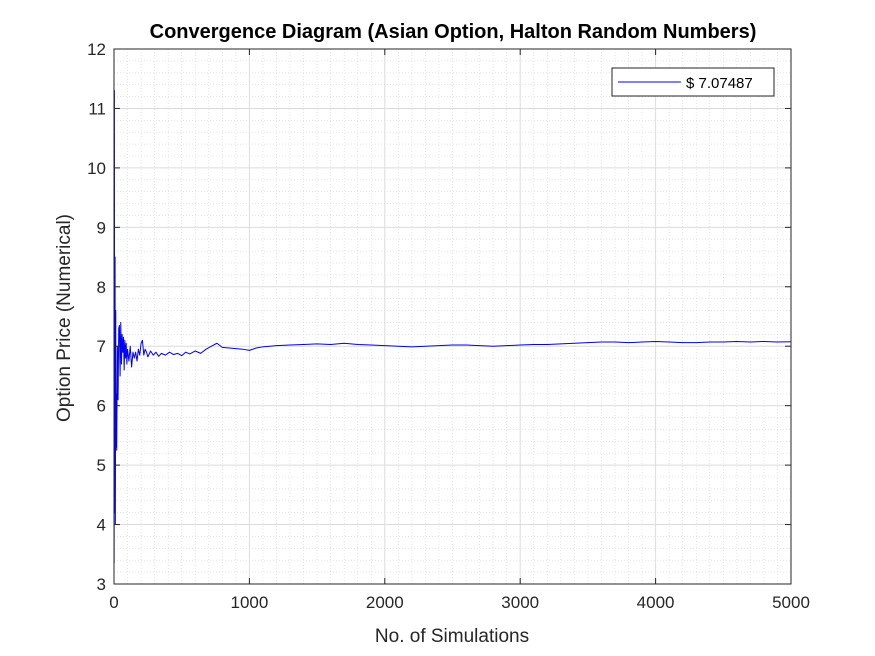 This screenshot has width=875, height=656. I want to click on y-axis-label: Option Price (Numerical), so click(64, 318).